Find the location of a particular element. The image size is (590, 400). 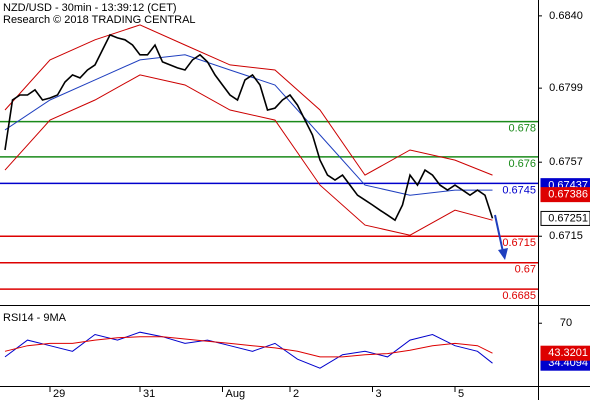

arrow is located at coordinates (499, 233).